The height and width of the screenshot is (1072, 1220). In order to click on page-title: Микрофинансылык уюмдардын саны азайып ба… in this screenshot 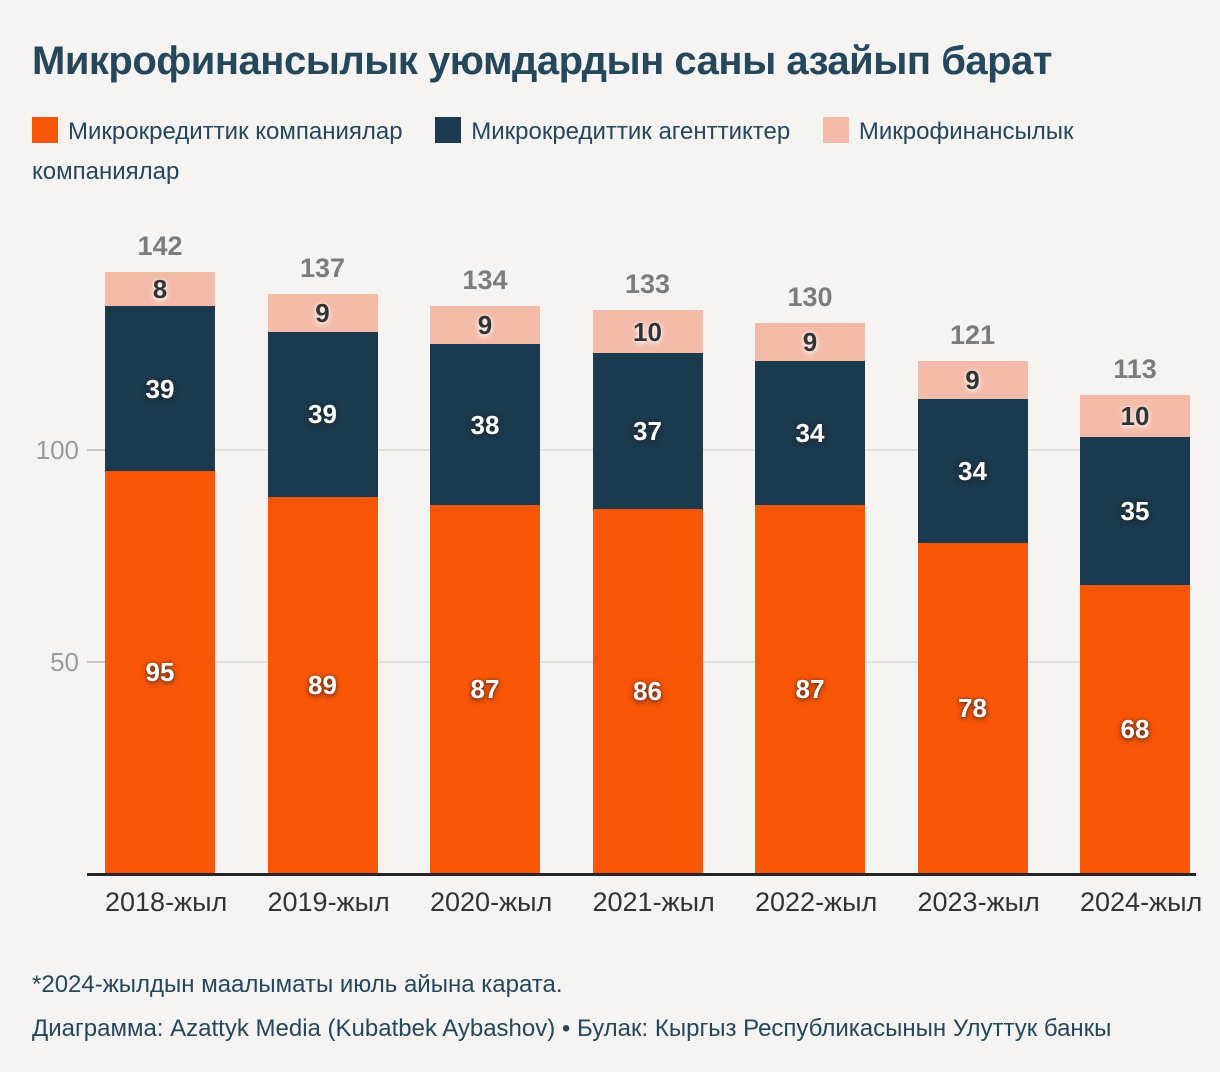, I will do `click(542, 61)`.